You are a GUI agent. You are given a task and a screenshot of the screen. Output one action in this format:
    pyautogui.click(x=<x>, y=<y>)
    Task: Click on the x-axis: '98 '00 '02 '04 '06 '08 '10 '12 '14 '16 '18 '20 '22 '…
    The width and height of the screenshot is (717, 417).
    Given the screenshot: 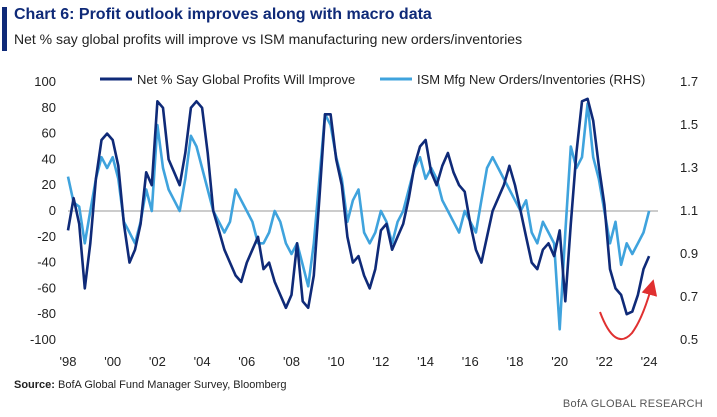 What is the action you would take?
    pyautogui.click(x=359, y=361)
    